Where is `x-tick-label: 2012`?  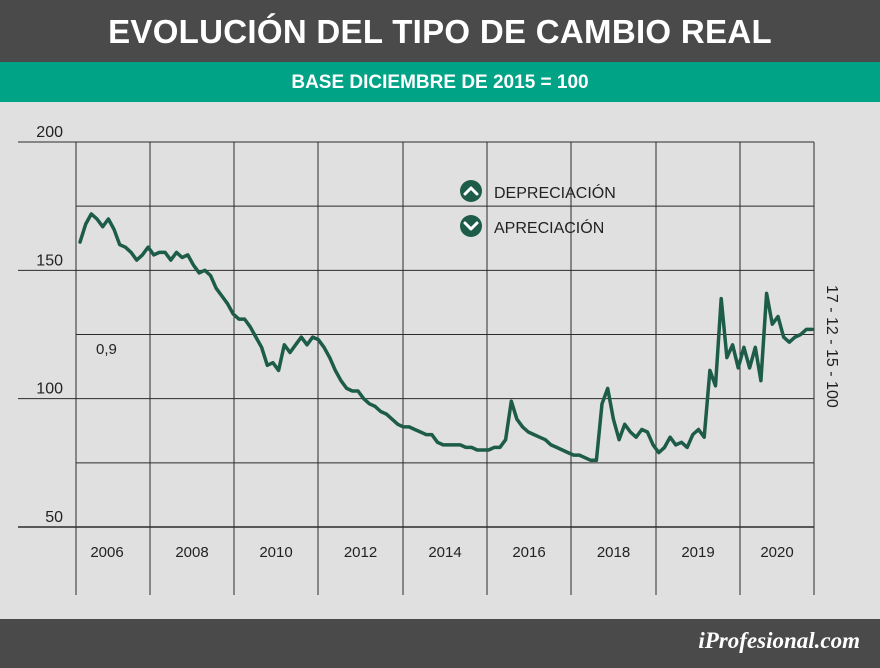 x-tick-label: 2012 is located at coordinates (360, 552).